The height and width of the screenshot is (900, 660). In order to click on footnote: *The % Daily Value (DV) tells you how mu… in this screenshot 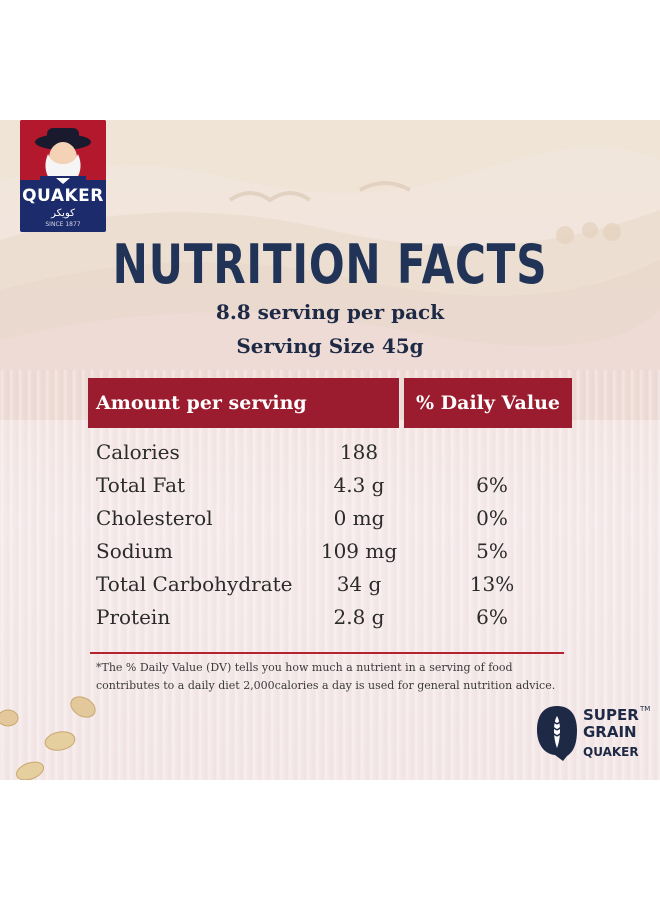, I will do `click(326, 676)`.